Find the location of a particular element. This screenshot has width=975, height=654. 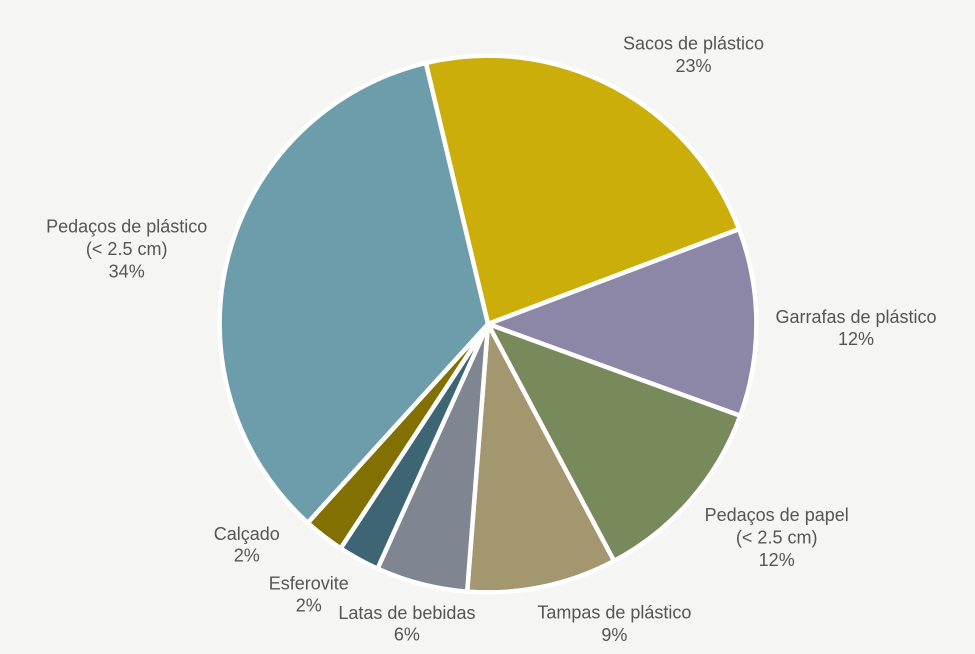

svg-text: Calçado is located at coordinates (247, 534).